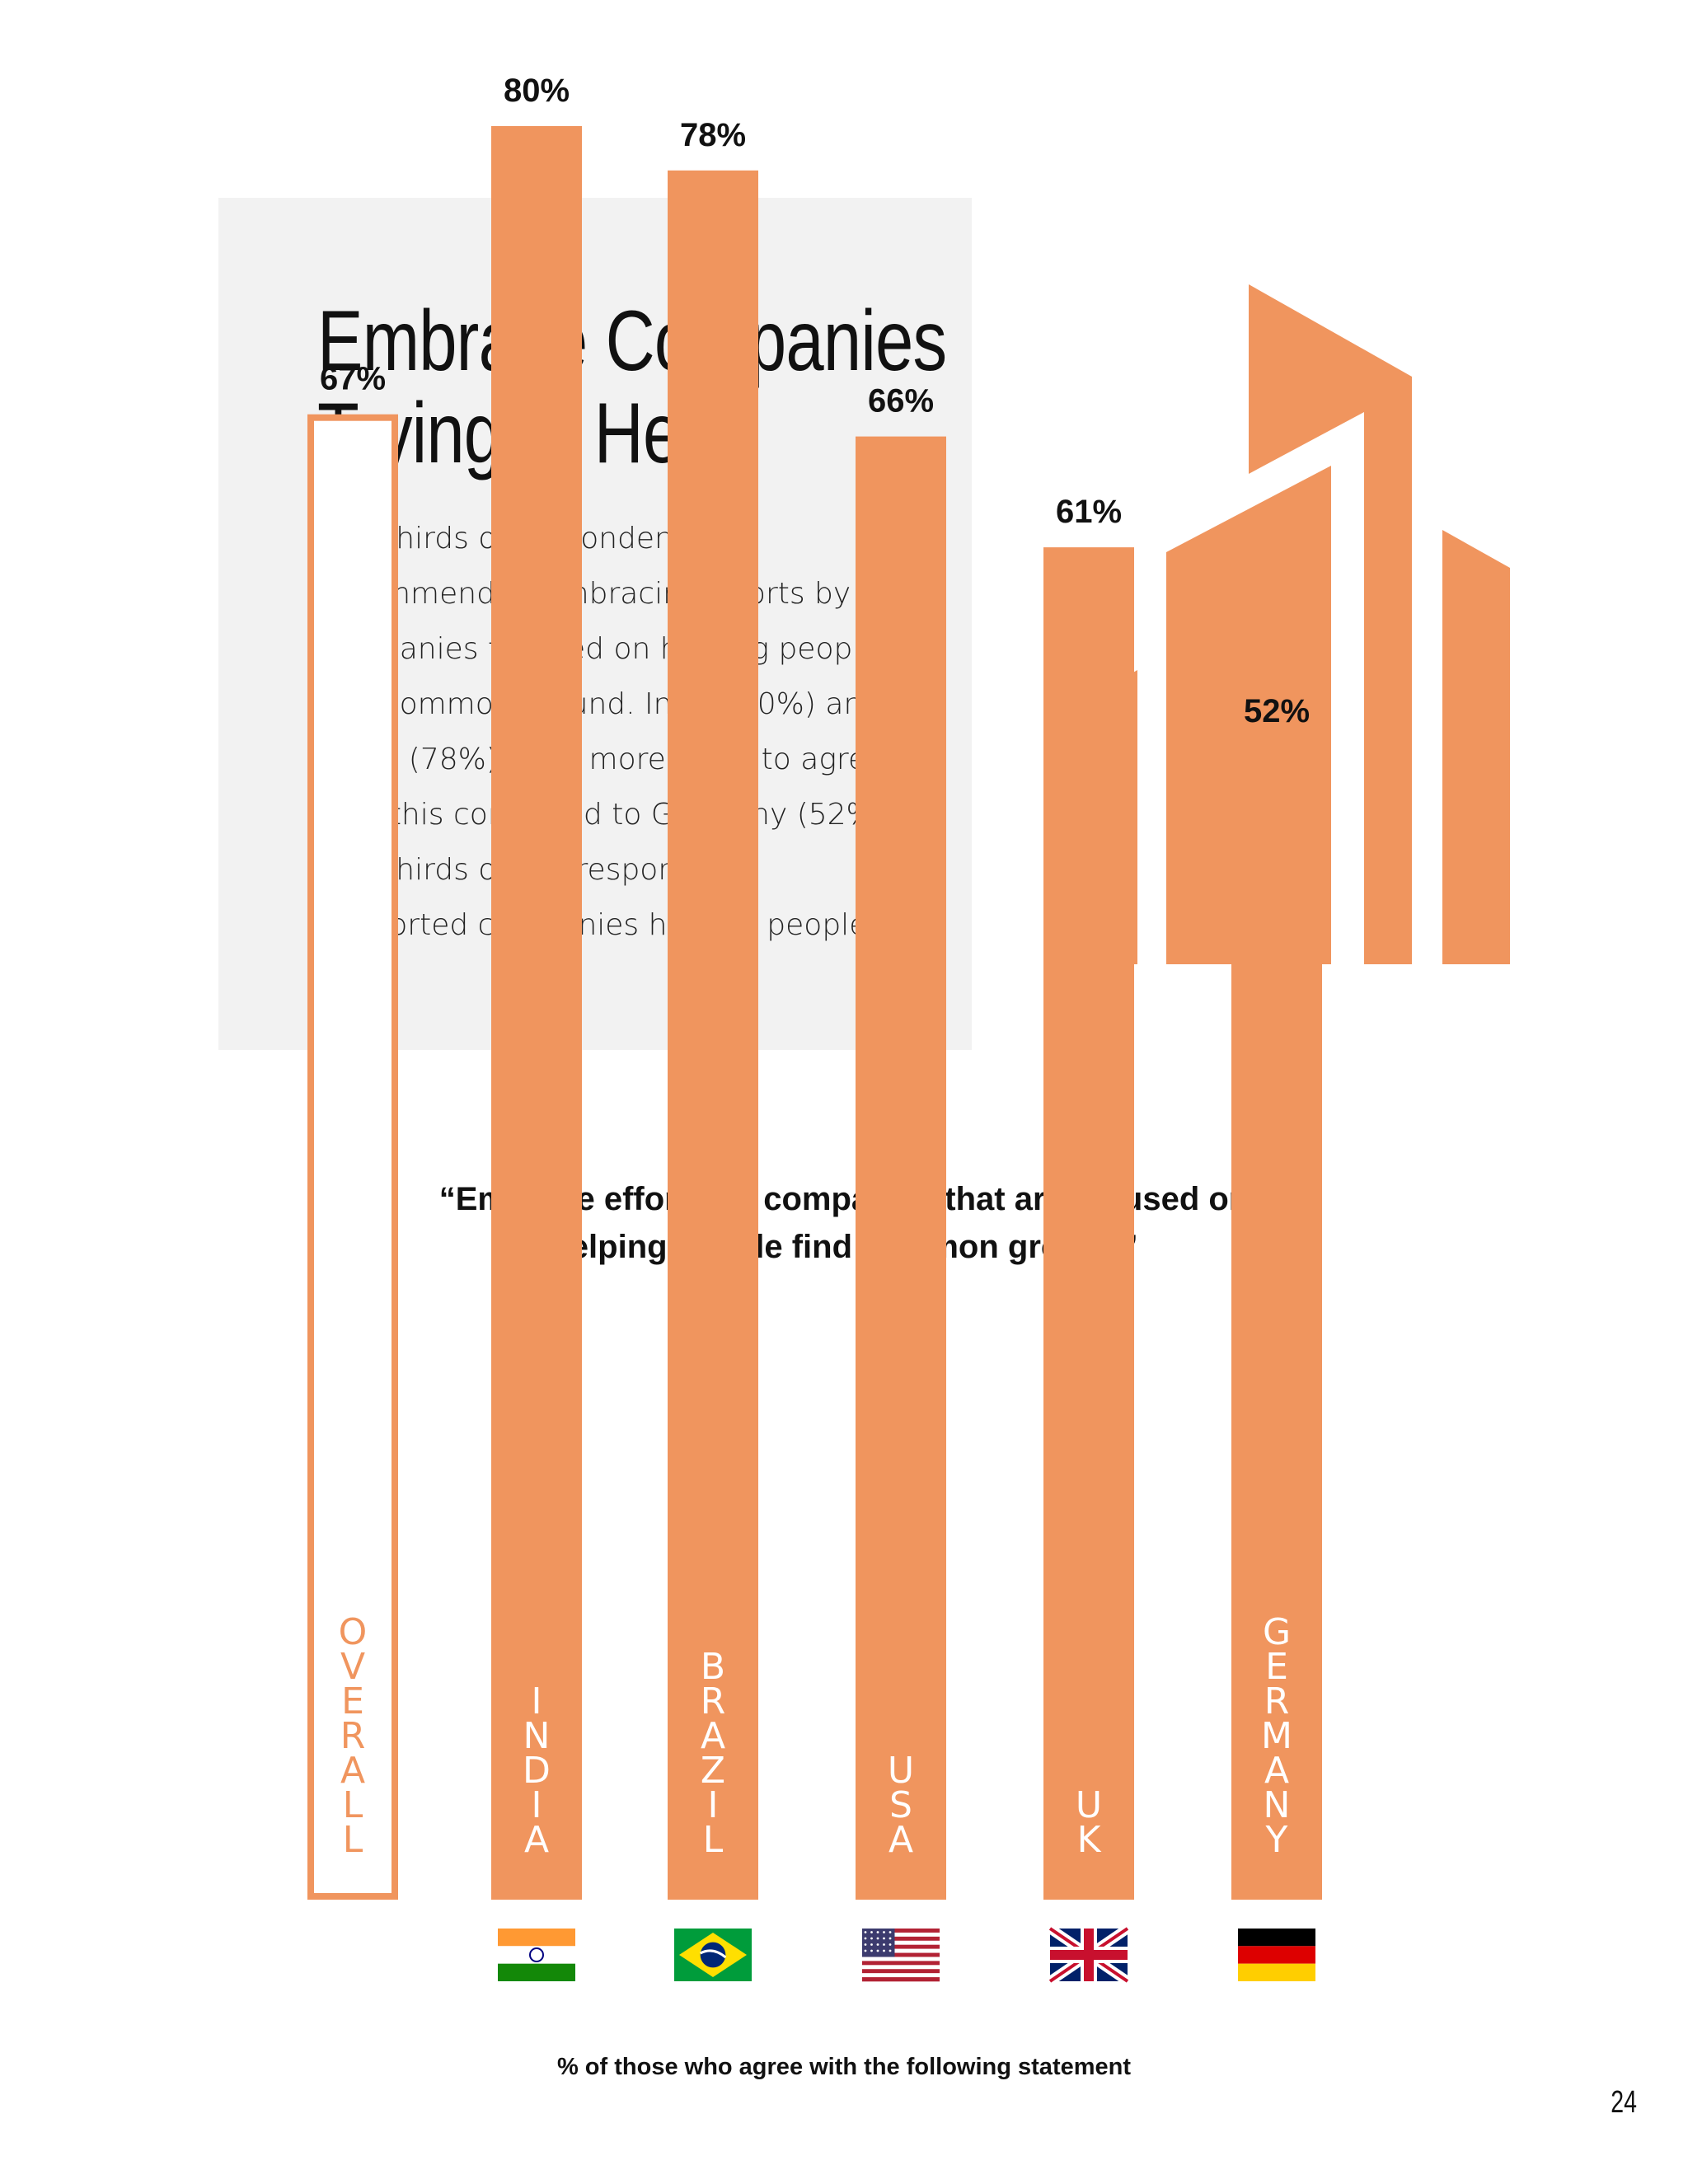 The height and width of the screenshot is (2184, 1688). Describe the element at coordinates (584, 594) in the screenshot. I see `intro-line: recommended embracing efforts by` at that location.